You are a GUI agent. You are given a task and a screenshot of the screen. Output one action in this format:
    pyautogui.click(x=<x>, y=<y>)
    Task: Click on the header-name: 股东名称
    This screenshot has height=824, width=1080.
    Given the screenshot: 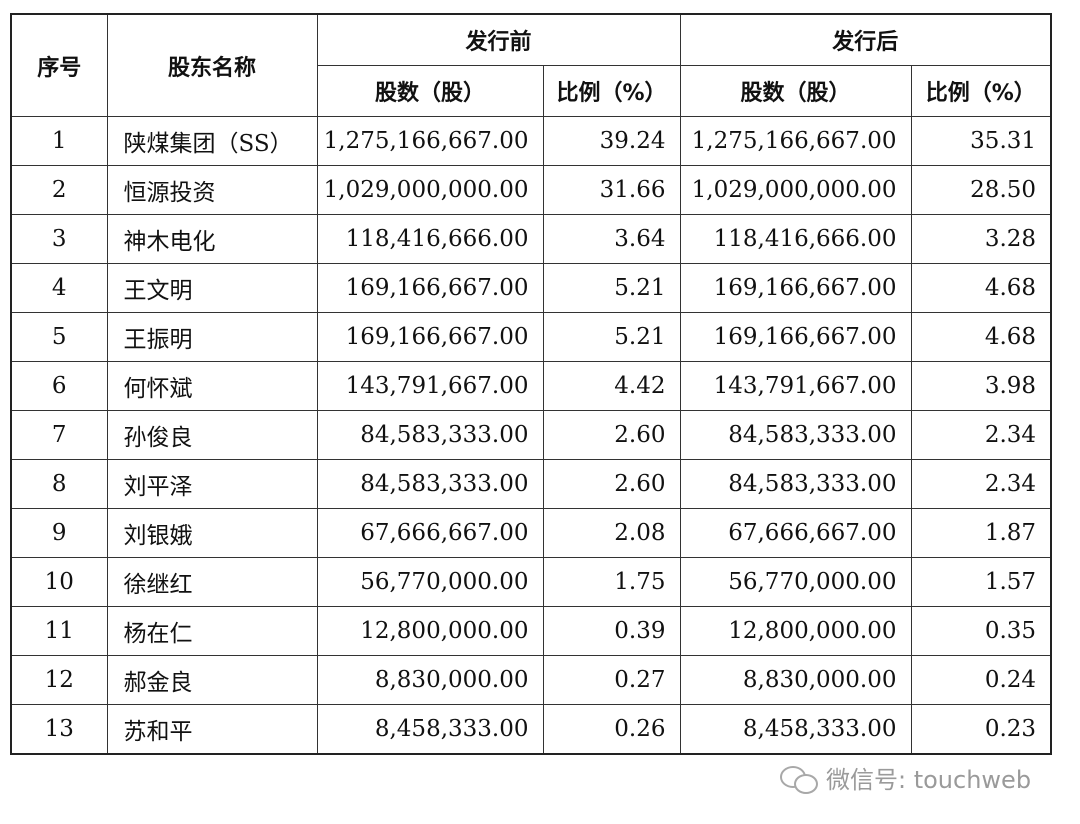 What is the action you would take?
    pyautogui.click(x=212, y=65)
    